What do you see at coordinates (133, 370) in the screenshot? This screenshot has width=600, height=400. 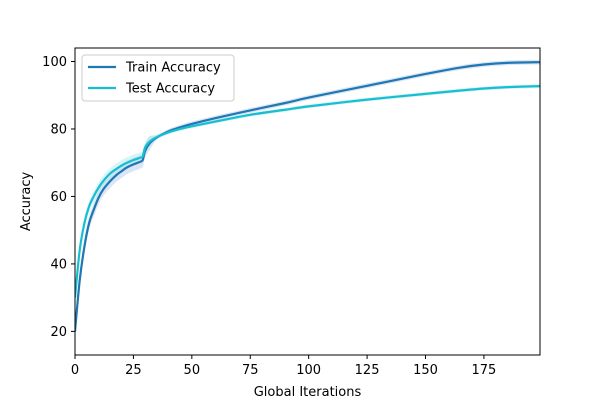 I see `x-tick-label: 25` at bounding box center [133, 370].